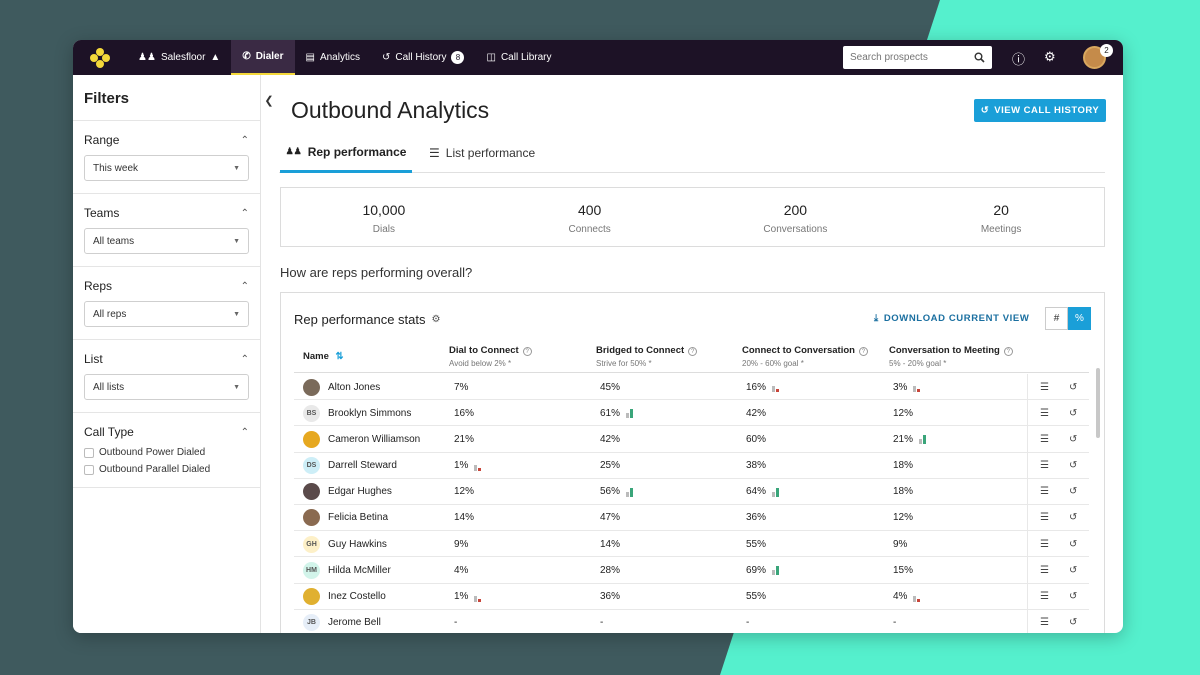  Describe the element at coordinates (347, 492) in the screenshot. I see `rep-name-cell: Edgar Hughes` at that location.